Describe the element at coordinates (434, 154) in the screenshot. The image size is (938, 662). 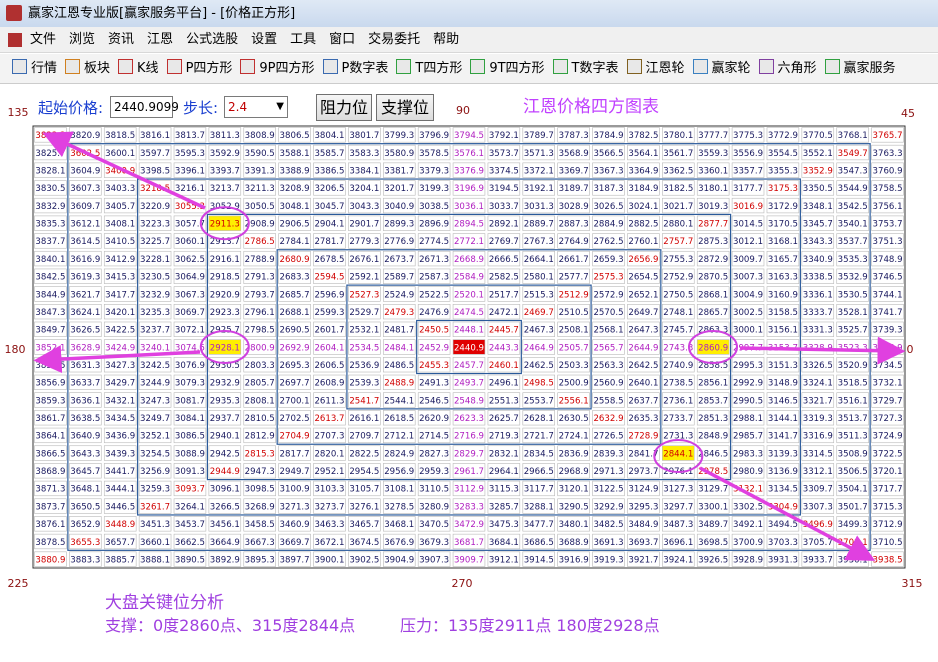
I see `cell-value: 3578.5` at that location.